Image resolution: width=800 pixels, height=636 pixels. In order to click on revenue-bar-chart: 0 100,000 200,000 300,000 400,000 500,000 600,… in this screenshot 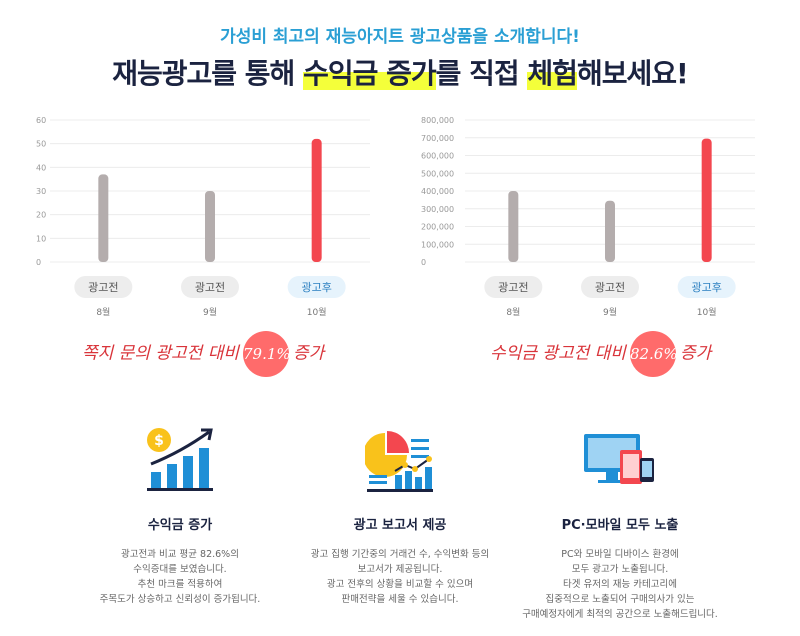, I will do `click(588, 217)`.